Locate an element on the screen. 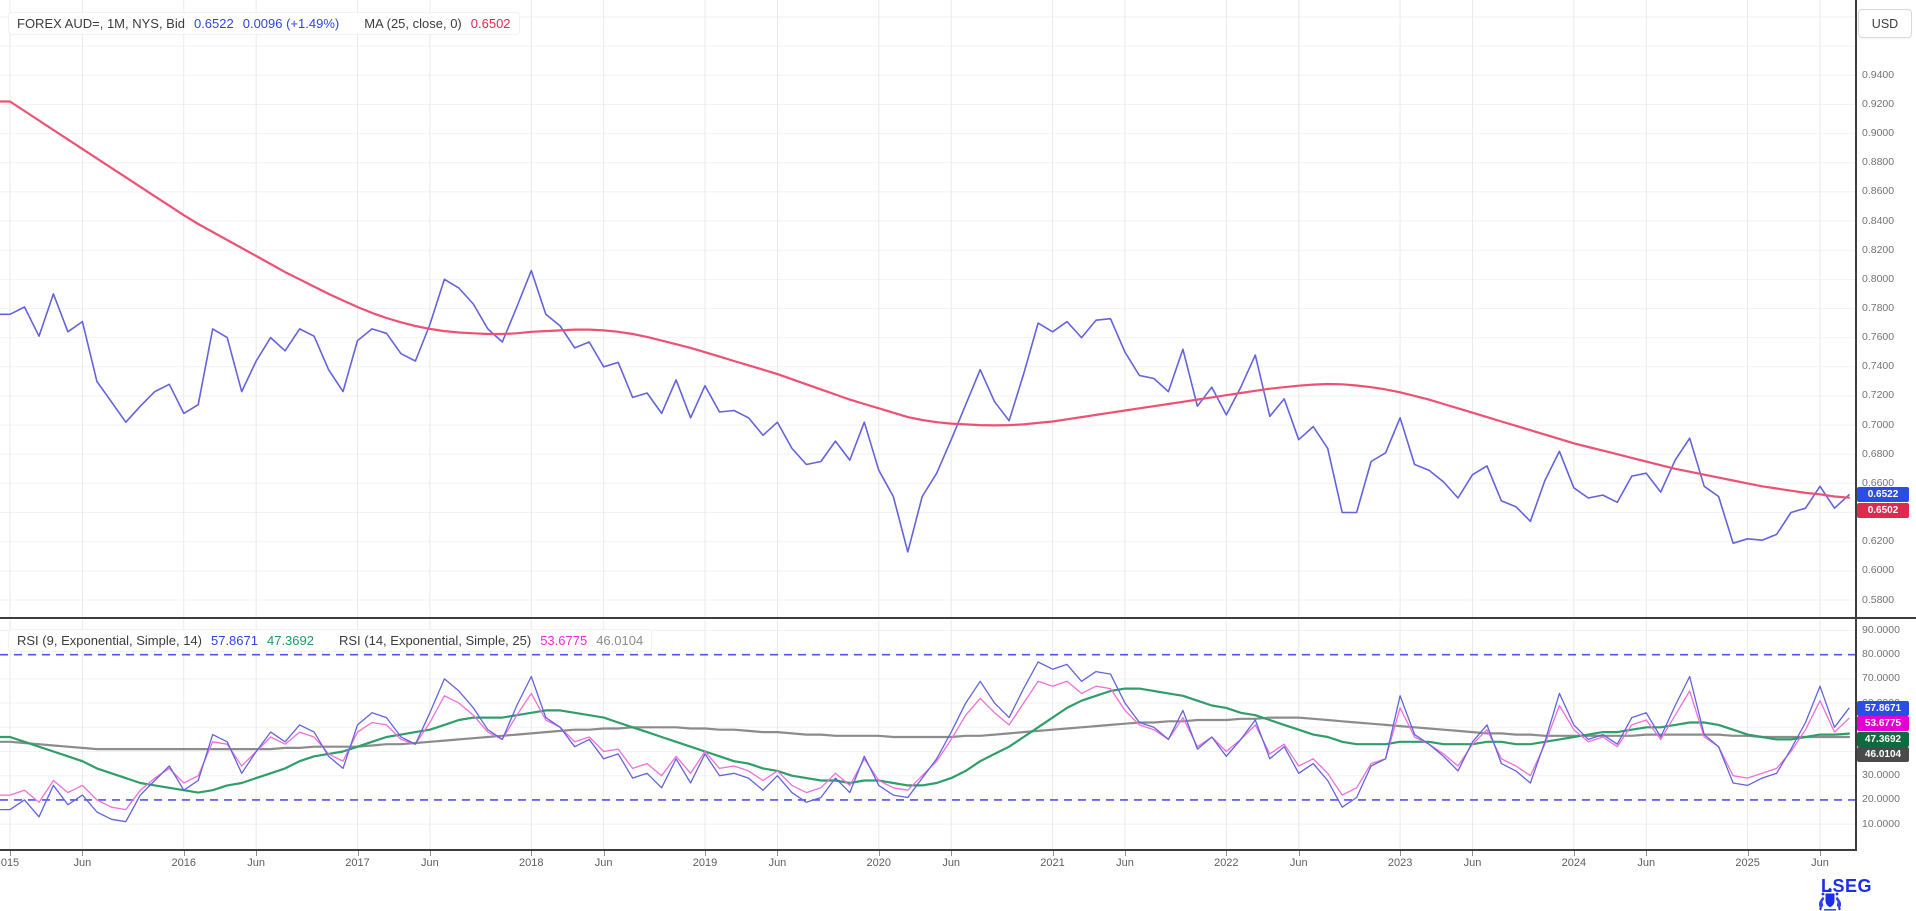 This screenshot has height=911, width=1916. rsi14-line is located at coordinates (925, 745).